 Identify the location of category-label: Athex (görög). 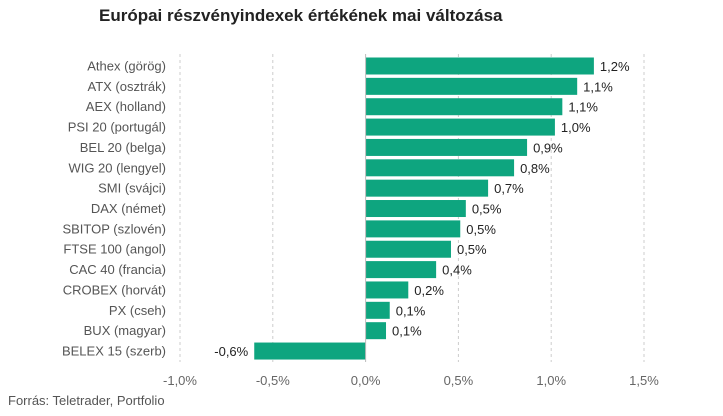
(126, 66).